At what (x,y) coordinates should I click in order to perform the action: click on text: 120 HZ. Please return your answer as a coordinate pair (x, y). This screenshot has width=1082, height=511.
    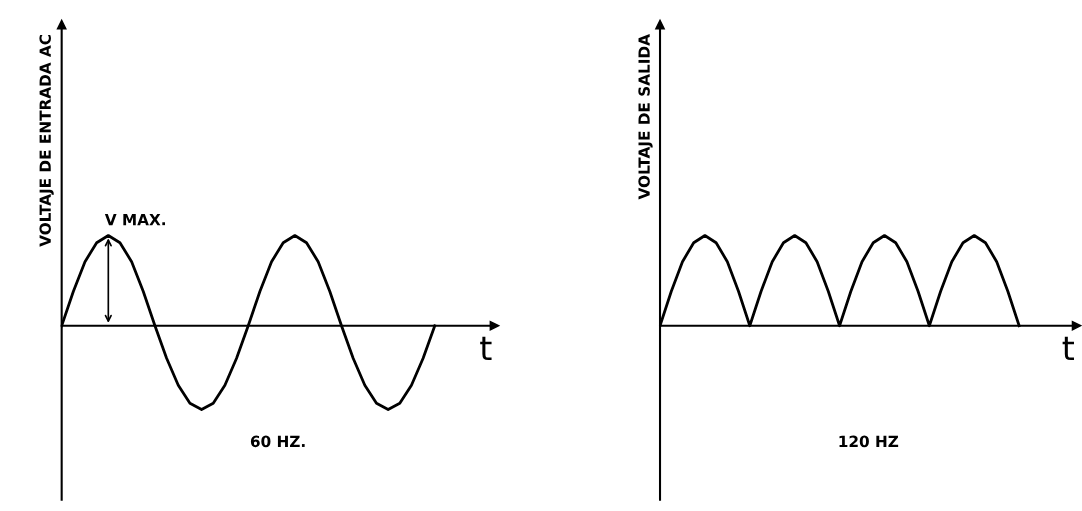
    Looking at the image, I should click on (869, 441).